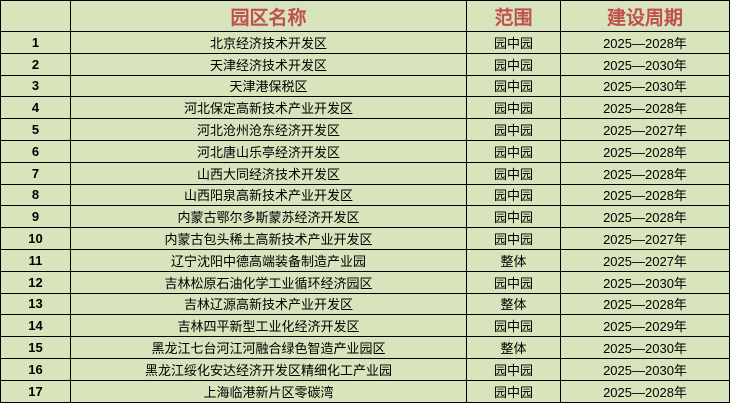 The height and width of the screenshot is (403, 730). What do you see at coordinates (513, 16) in the screenshot?
I see `header-scope: 范围` at bounding box center [513, 16].